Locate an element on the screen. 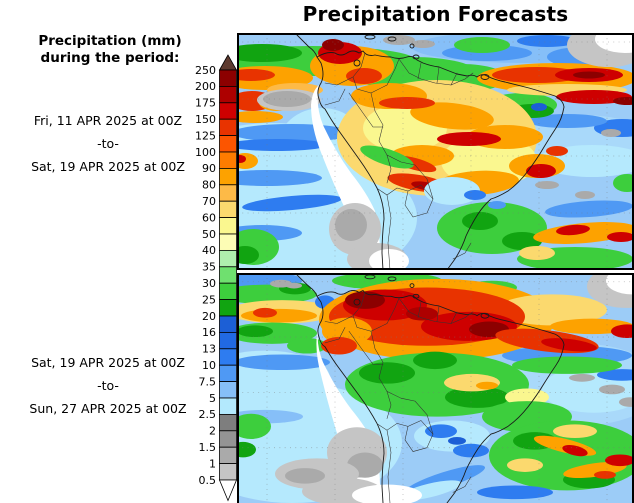 The height and width of the screenshot is (503, 634). colorbar-label: 25 is located at coordinates (209, 299).